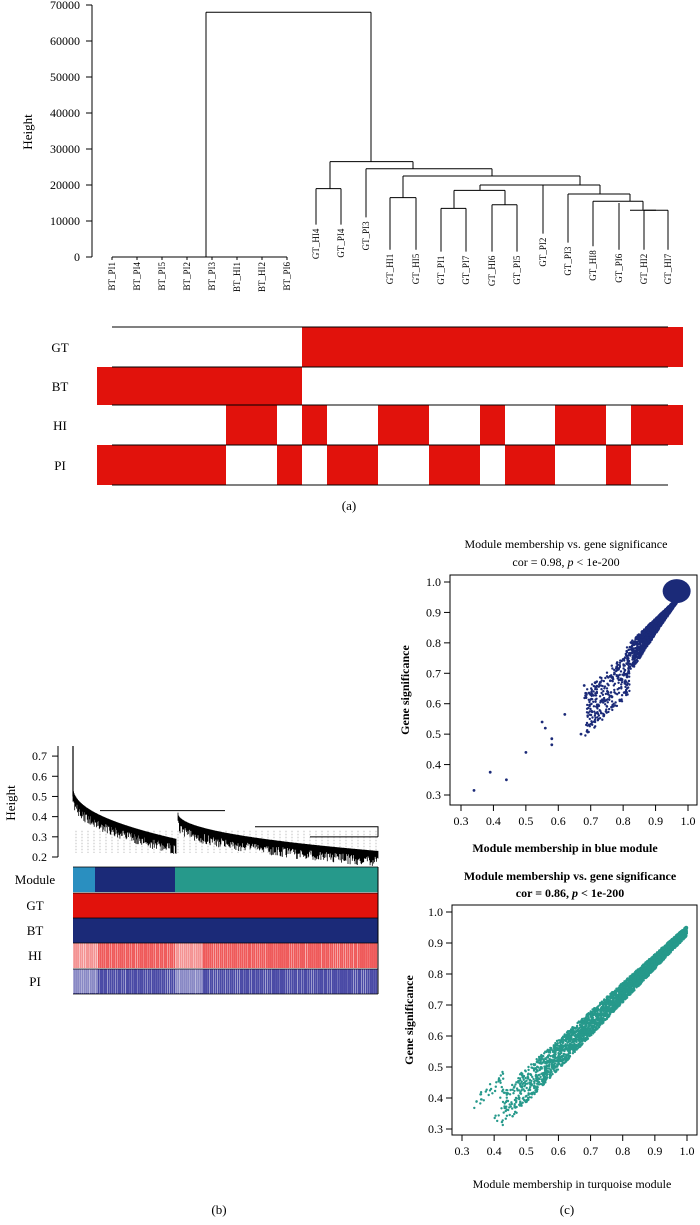  I want to click on color-row-label: BT, so click(35, 930).